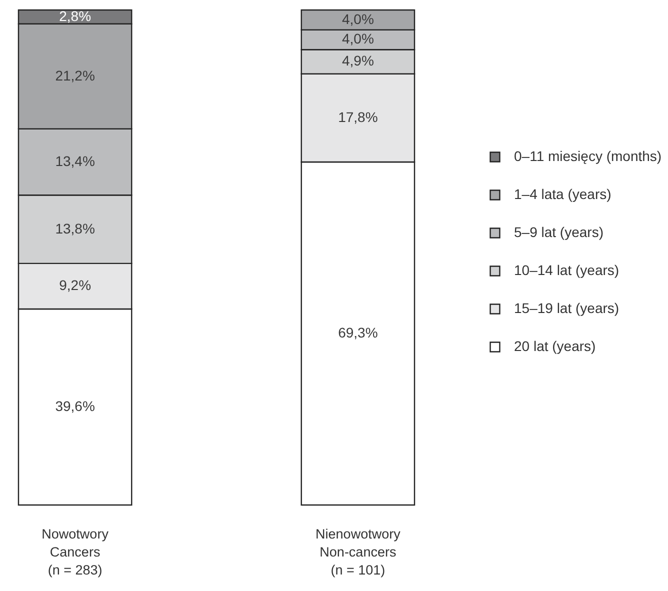  What do you see at coordinates (75, 406) in the screenshot?
I see `data-label: 39,6%` at bounding box center [75, 406].